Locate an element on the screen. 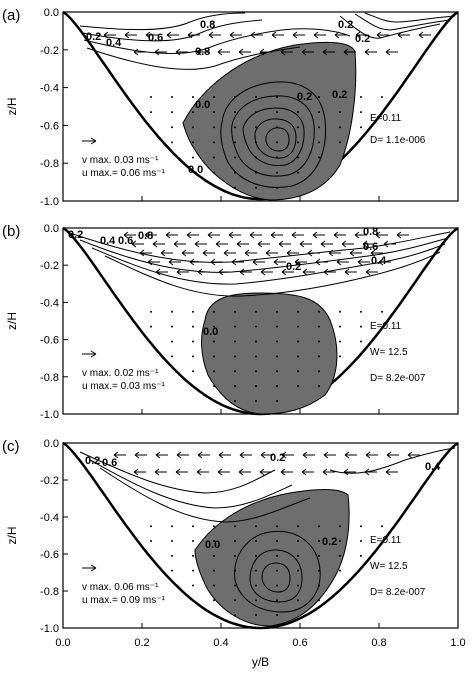  y-axis-label: z/H is located at coordinates (12, 536).